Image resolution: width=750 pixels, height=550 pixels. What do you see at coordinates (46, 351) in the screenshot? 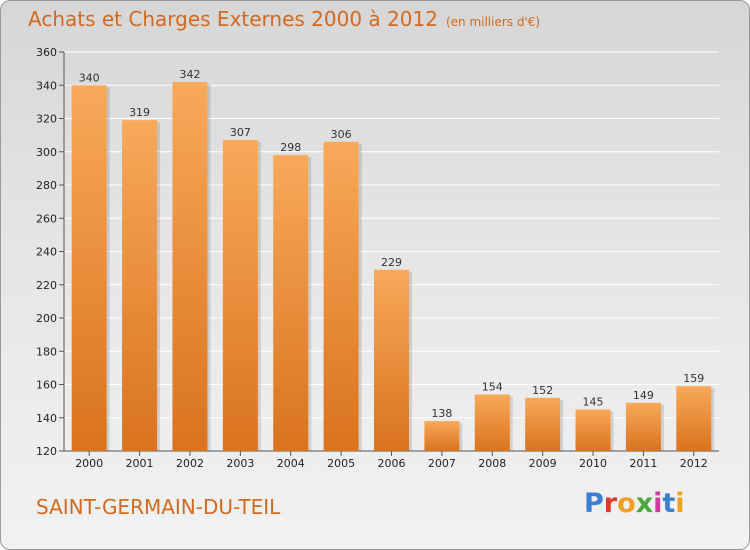
I see `y-tick-label: 180` at bounding box center [46, 351].